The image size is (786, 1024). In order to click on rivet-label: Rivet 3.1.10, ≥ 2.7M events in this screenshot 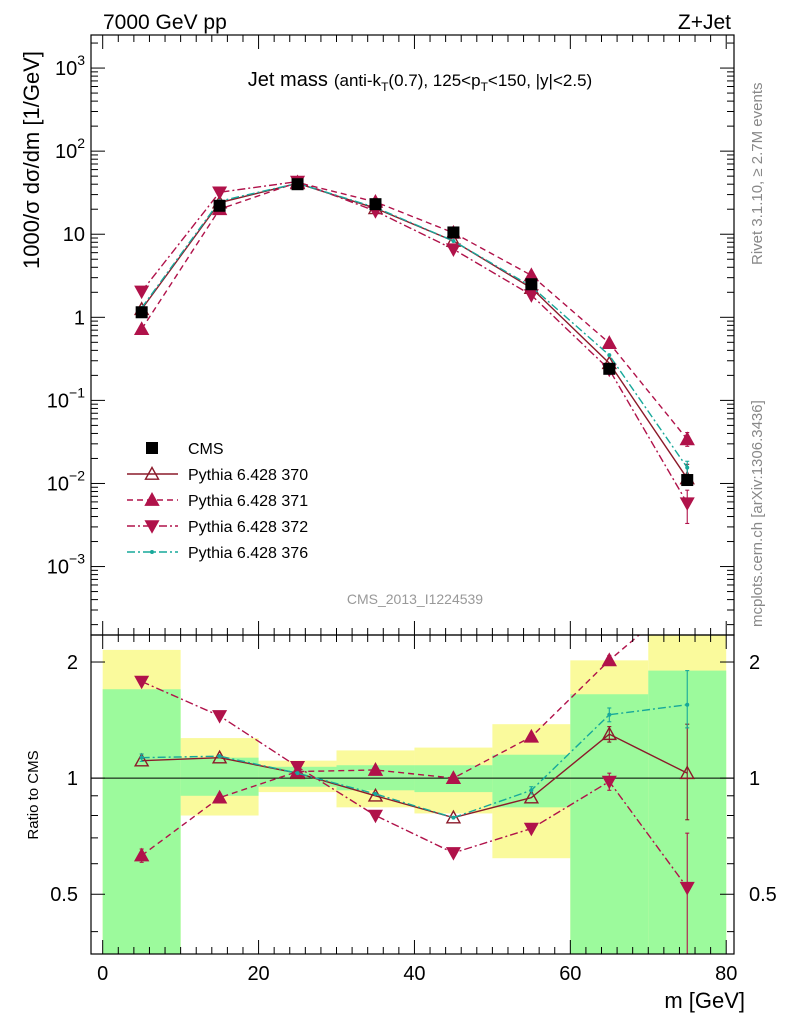, I will do `click(757, 174)`.